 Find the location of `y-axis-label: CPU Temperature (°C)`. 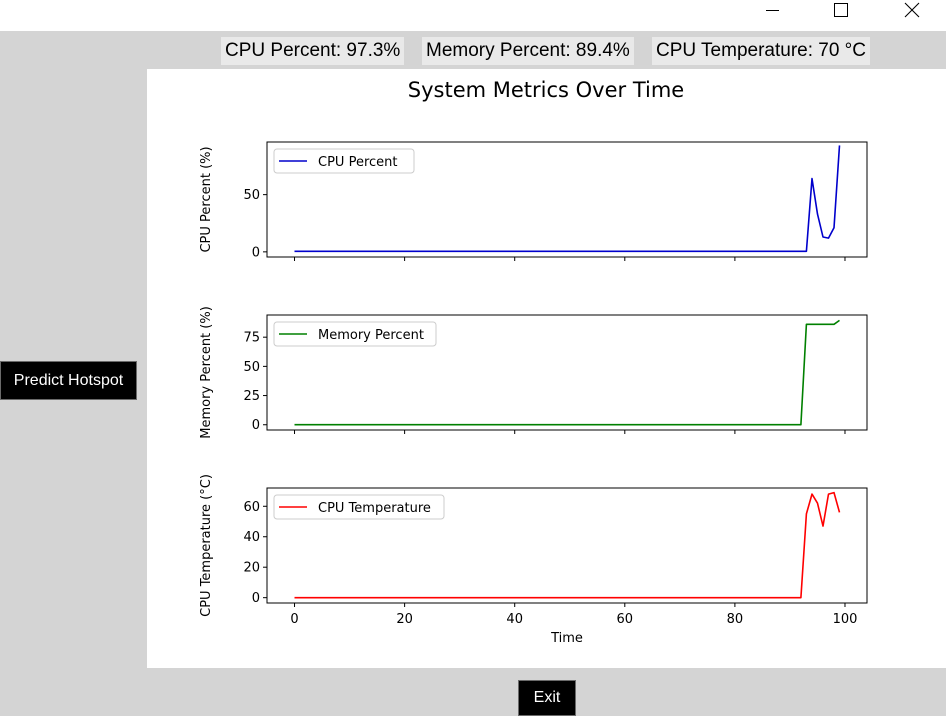

y-axis-label: CPU Temperature (°C) is located at coordinates (206, 545).